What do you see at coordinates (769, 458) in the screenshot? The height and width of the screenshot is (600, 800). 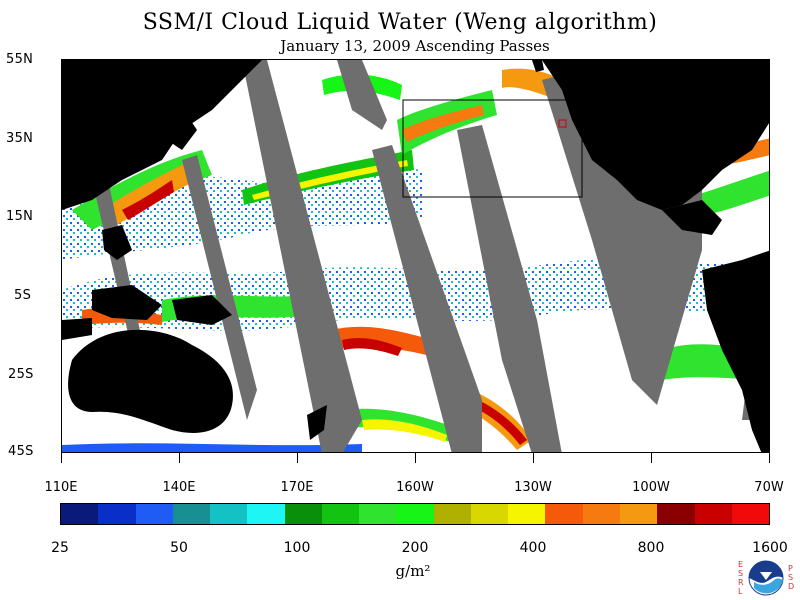 I see `tick-70w` at bounding box center [769, 458].